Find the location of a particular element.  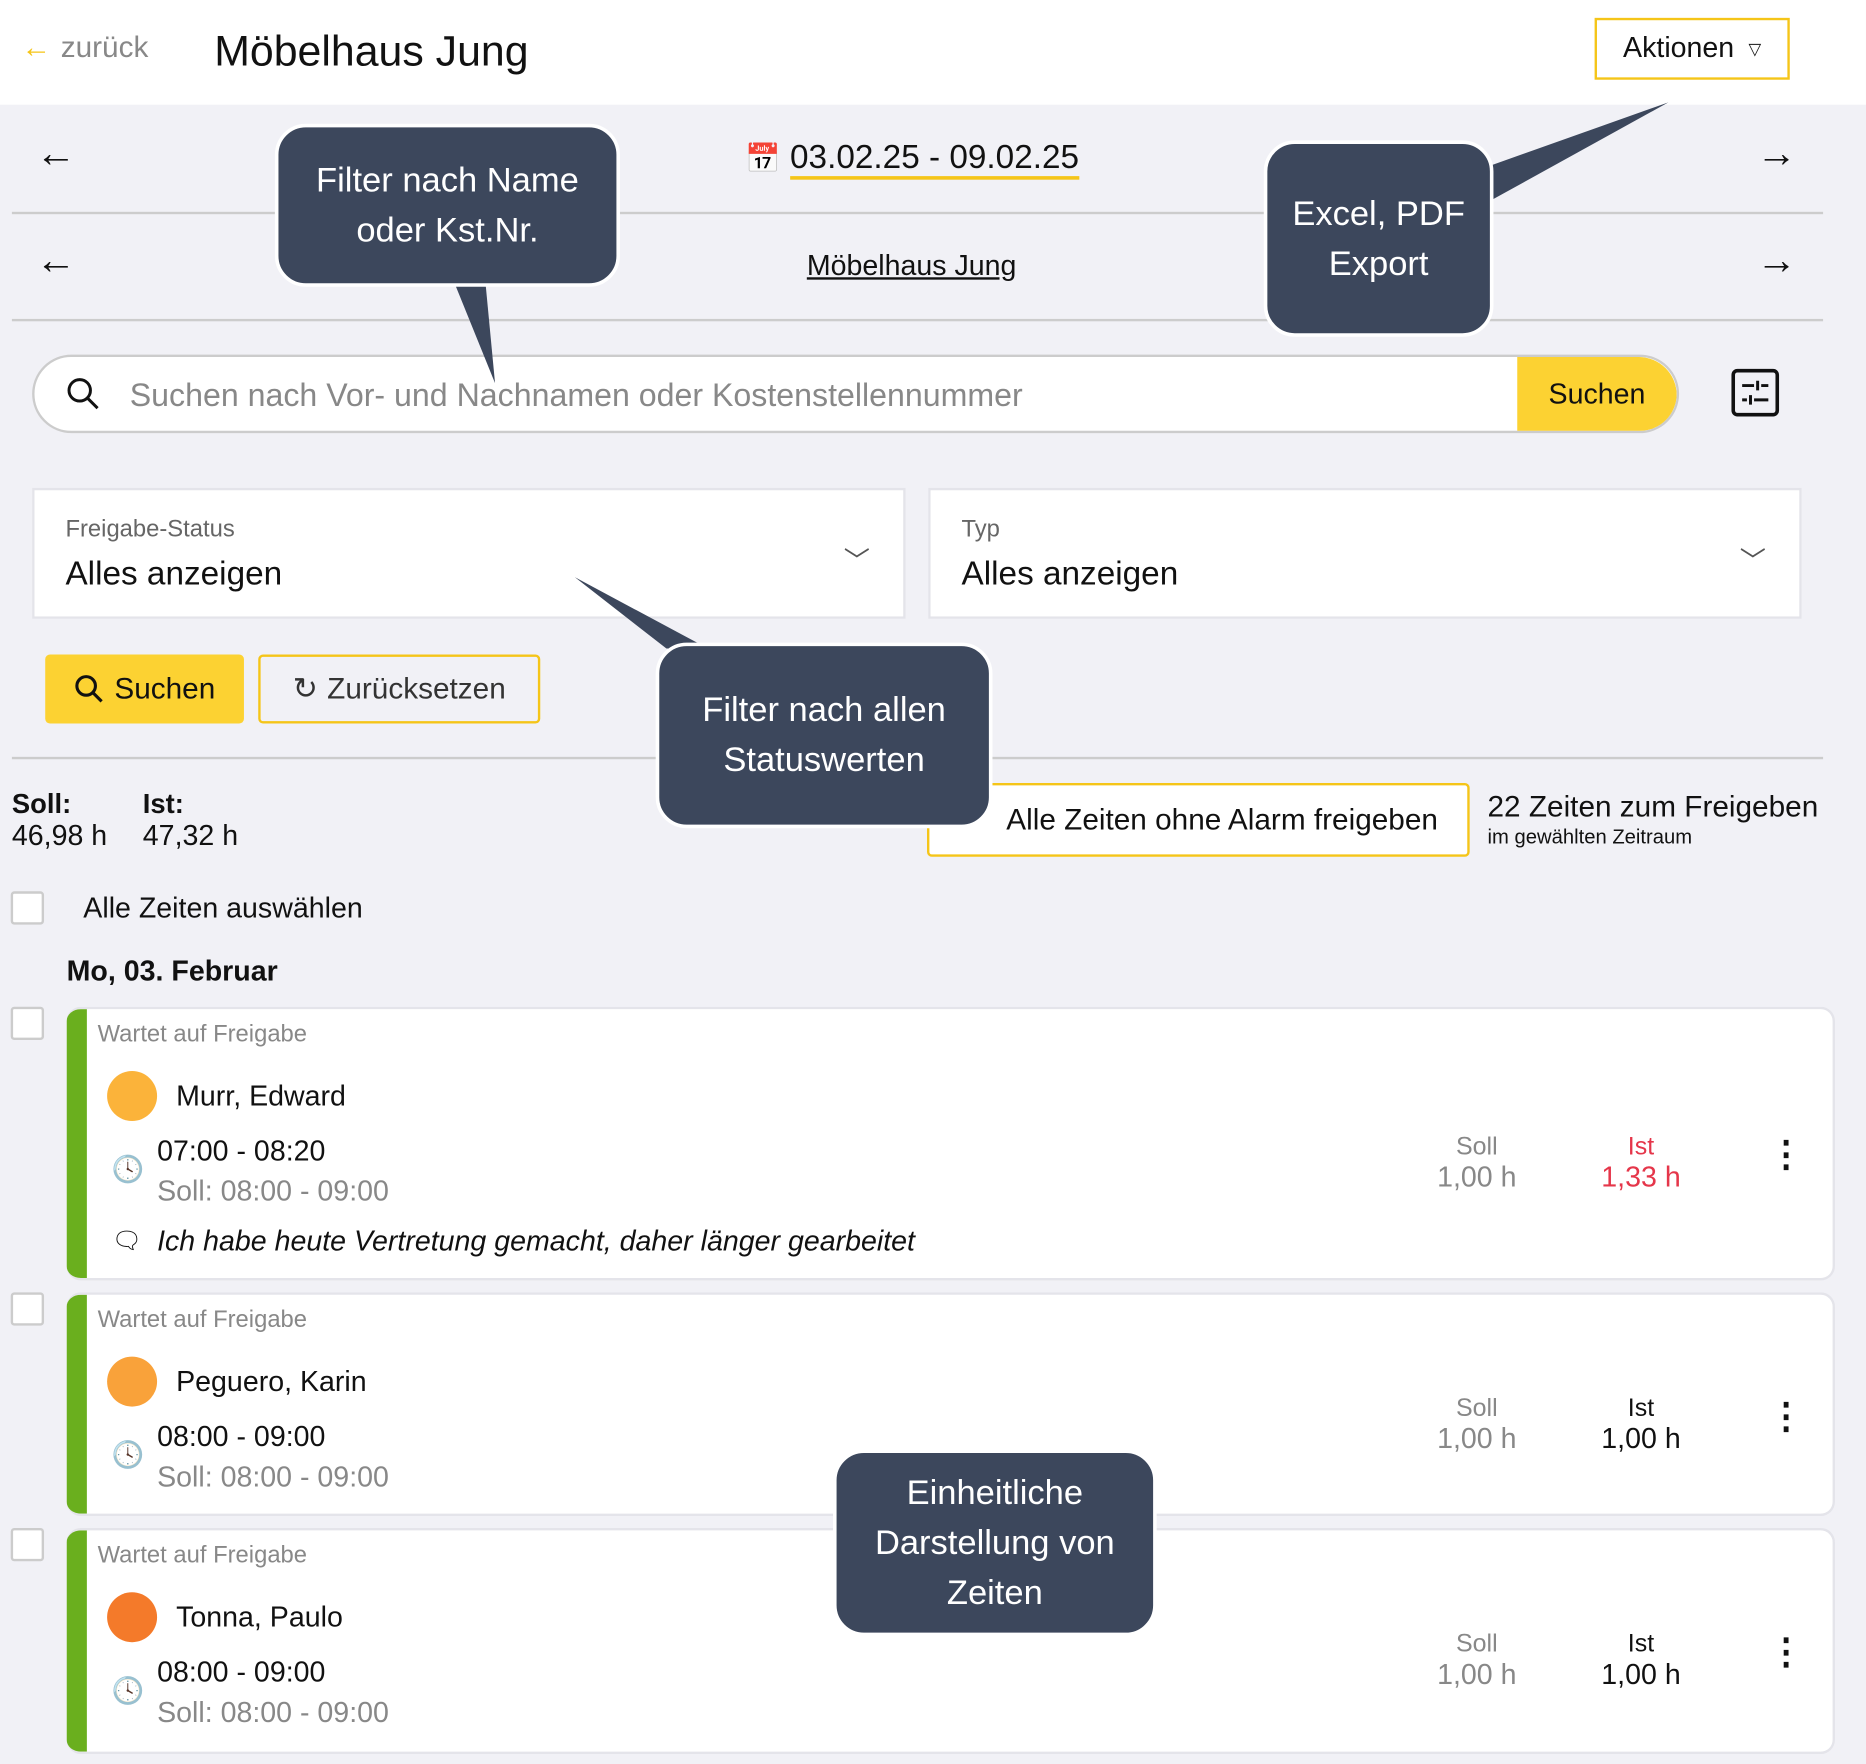

pending-count: 22 Zeiten zum Freigeben is located at coordinates (1653, 807).